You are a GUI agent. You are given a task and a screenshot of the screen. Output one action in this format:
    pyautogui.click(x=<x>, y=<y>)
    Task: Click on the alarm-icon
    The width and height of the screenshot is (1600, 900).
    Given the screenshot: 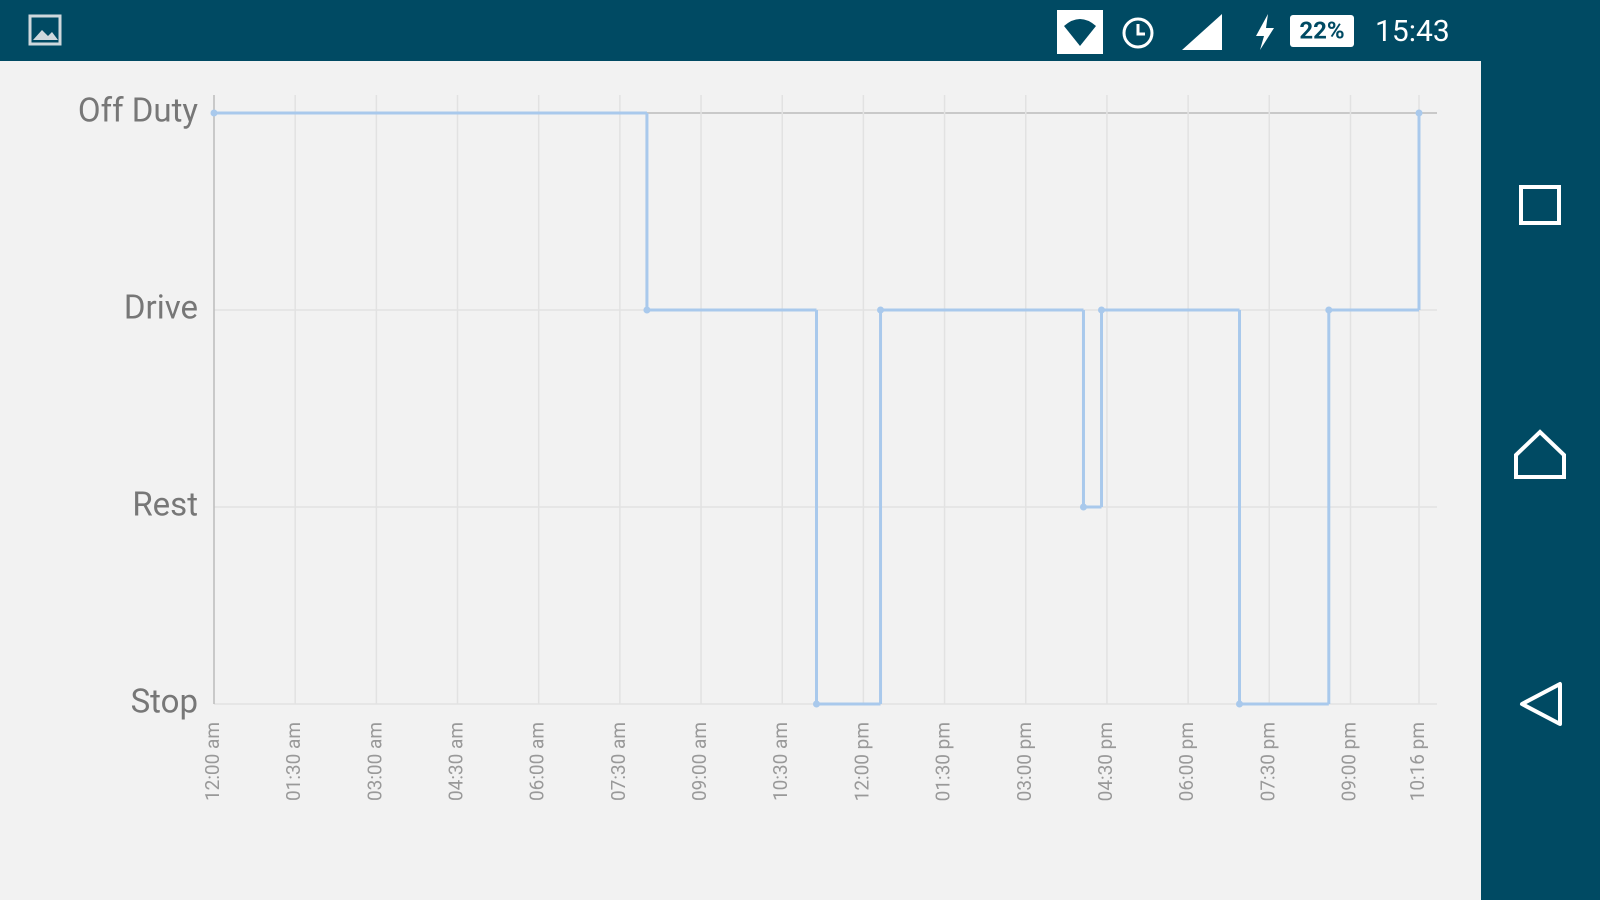 What is the action you would take?
    pyautogui.click(x=1138, y=33)
    